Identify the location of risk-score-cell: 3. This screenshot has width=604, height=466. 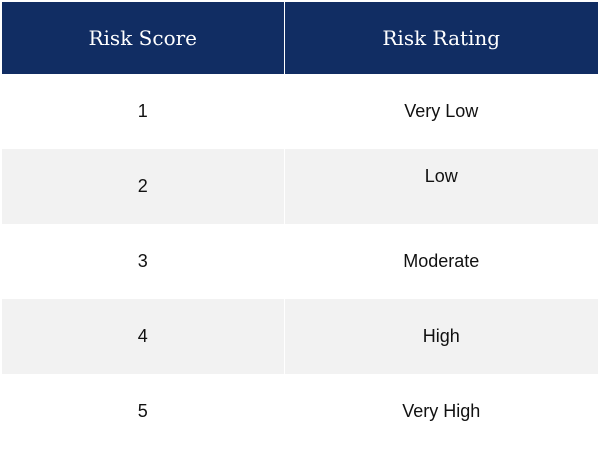
(143, 261).